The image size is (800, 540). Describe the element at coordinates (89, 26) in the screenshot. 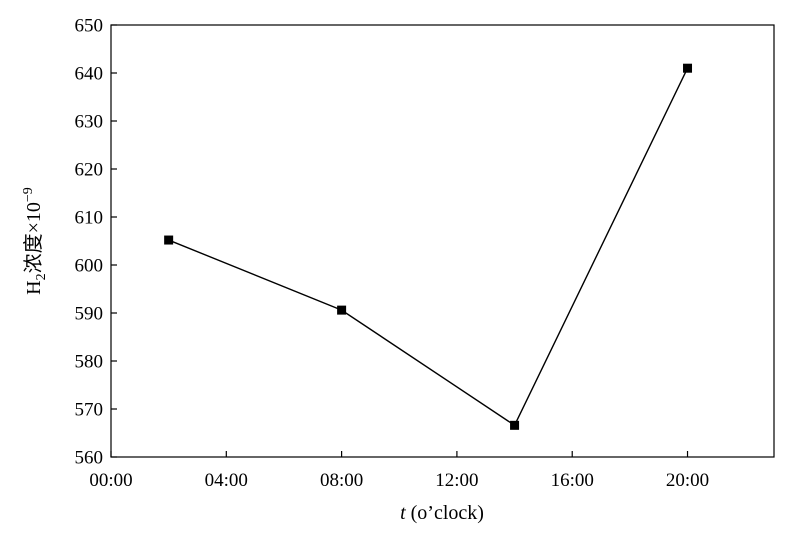

I see `y-tick-label: 650` at that location.